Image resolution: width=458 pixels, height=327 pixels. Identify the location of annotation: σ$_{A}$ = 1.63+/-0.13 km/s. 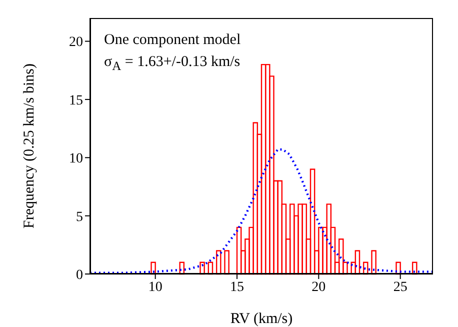
(172, 64).